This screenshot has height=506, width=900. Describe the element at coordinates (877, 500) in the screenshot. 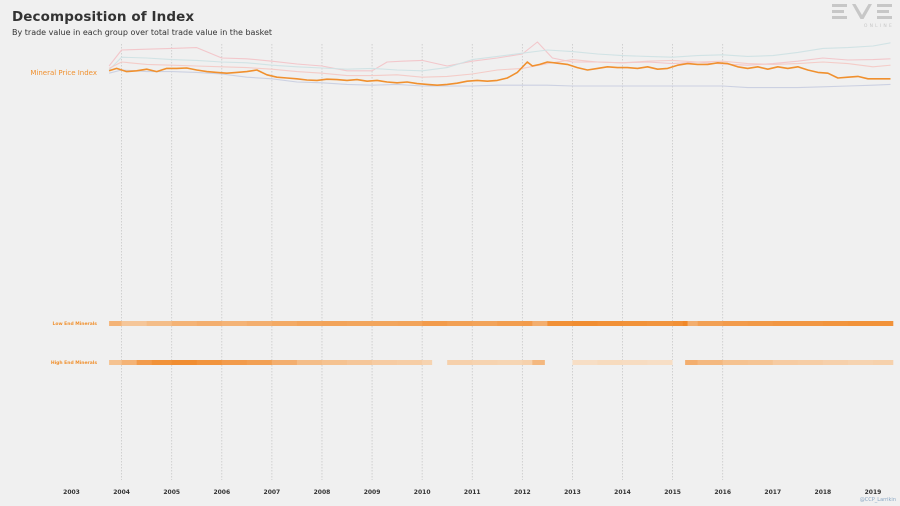

I see `author-credit: @CCP_Larrikin` at that location.